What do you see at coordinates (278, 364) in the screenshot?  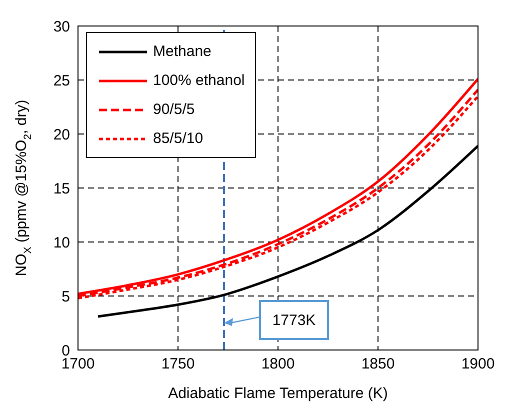 I see `x-tick-label: 1800` at bounding box center [278, 364].